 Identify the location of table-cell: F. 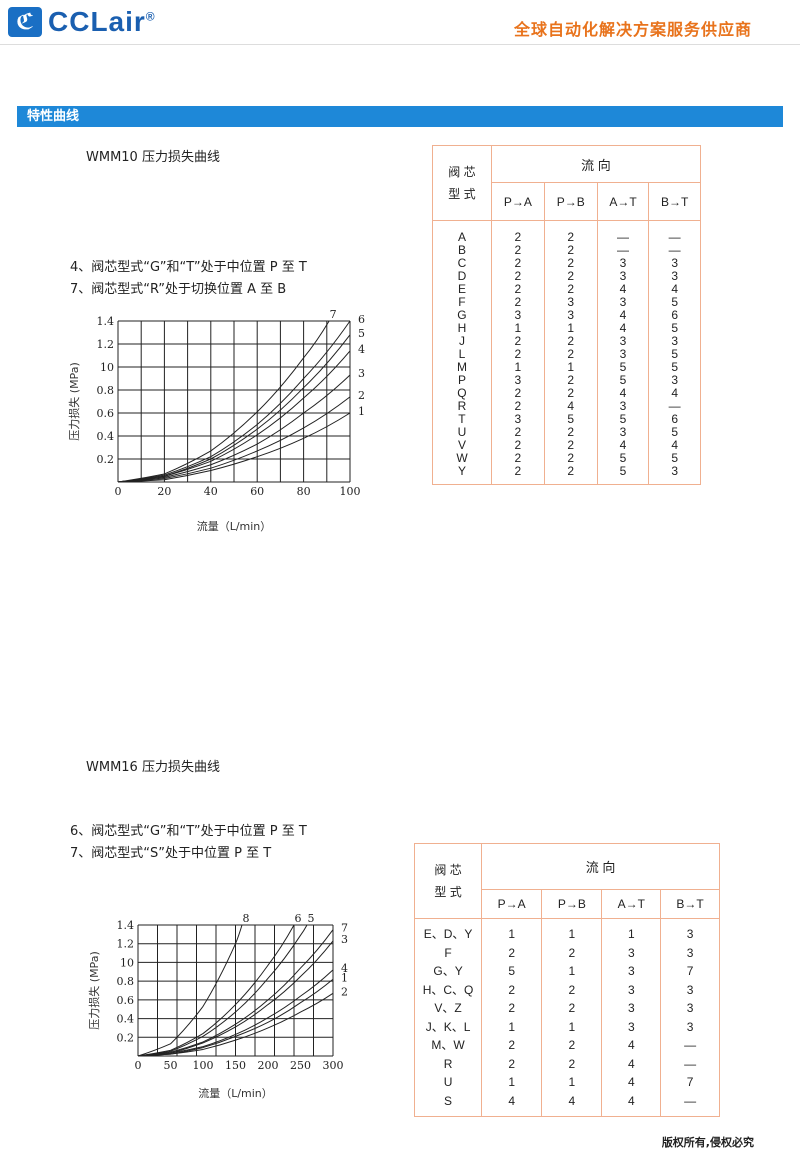
(462, 302).